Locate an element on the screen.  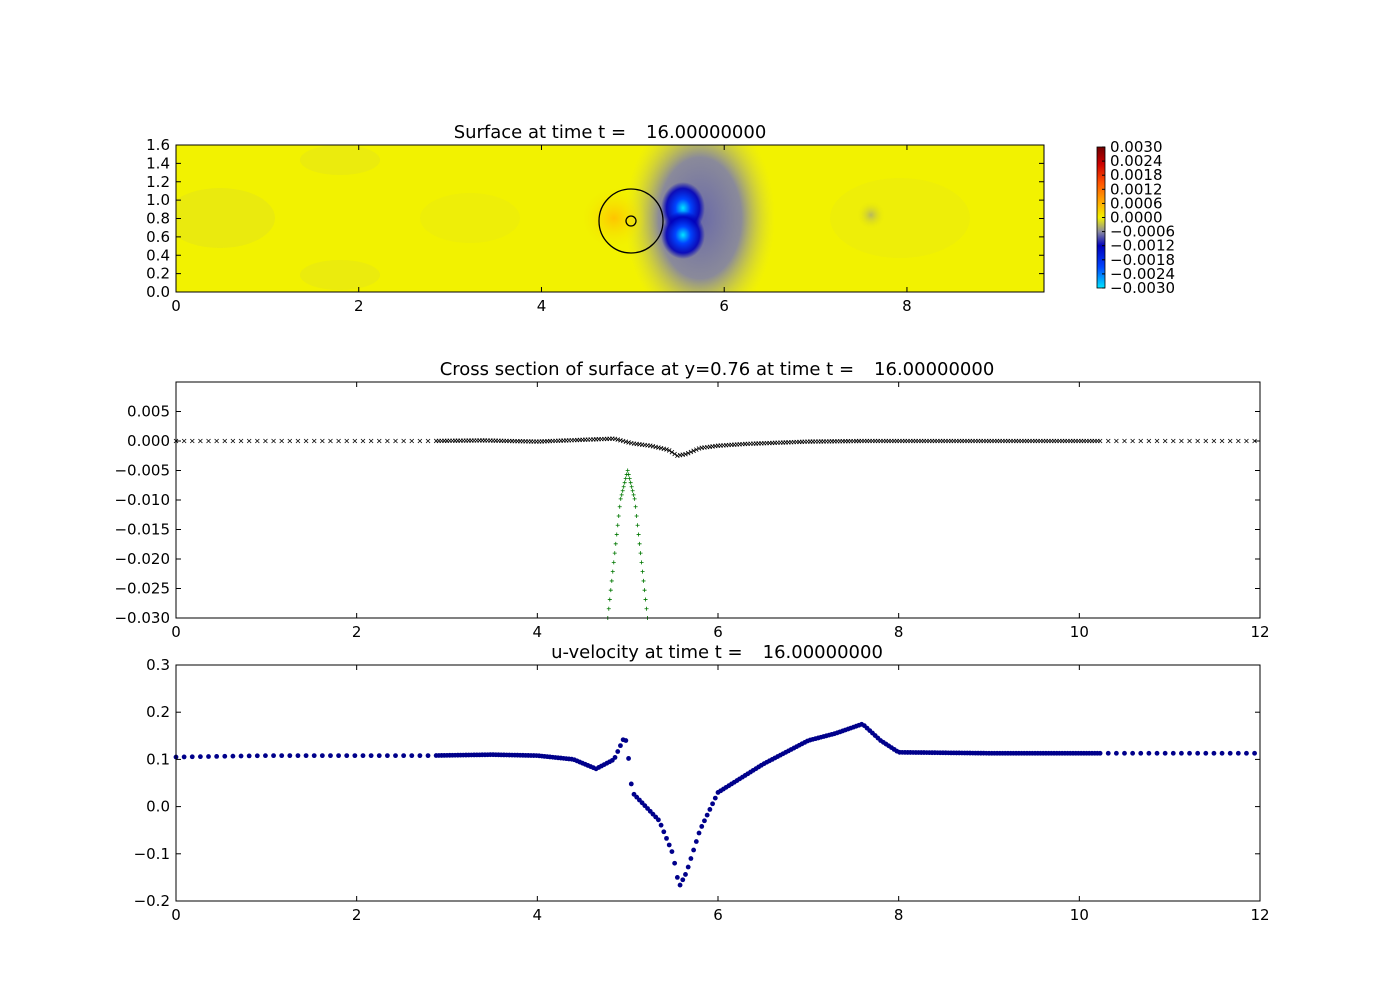
x-tick-label: 10 is located at coordinates (1079, 632).